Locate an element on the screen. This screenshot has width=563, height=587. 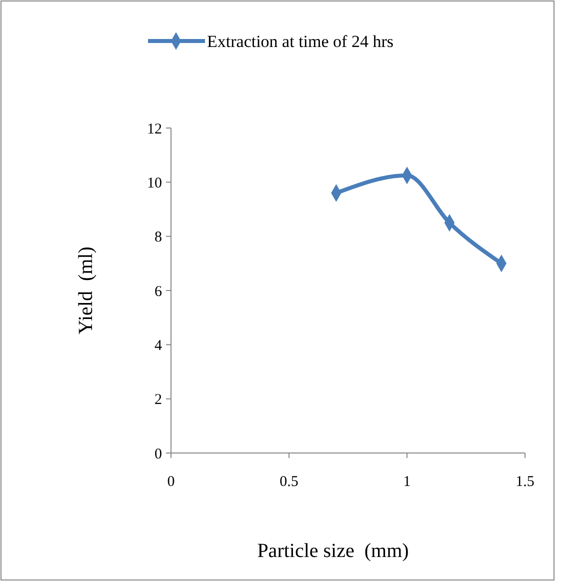
y-tick-label: 0 is located at coordinates (158, 454).